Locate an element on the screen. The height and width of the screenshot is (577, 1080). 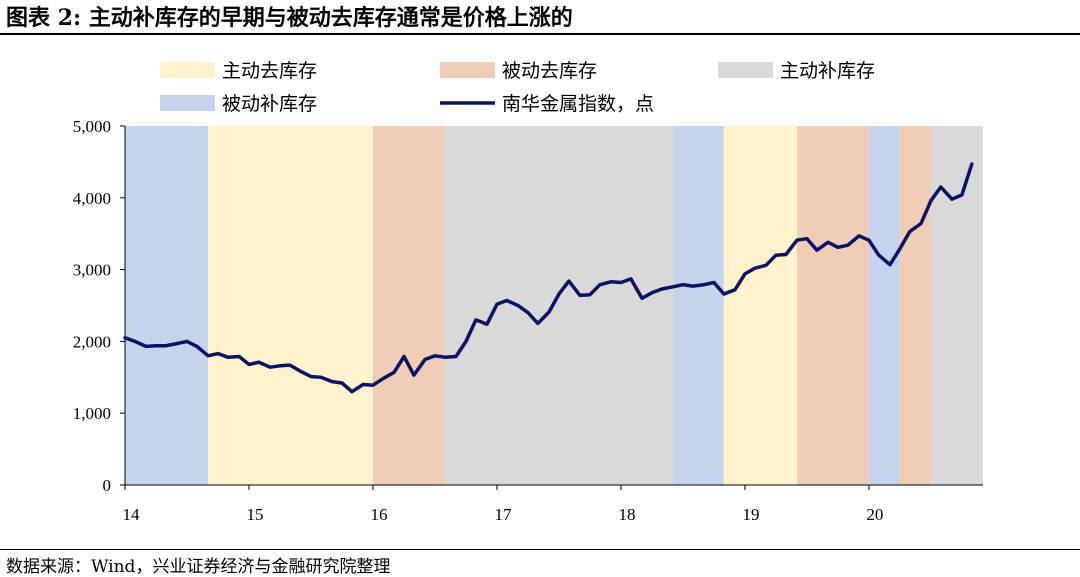
x-tick-label: 20 is located at coordinates (874, 514).